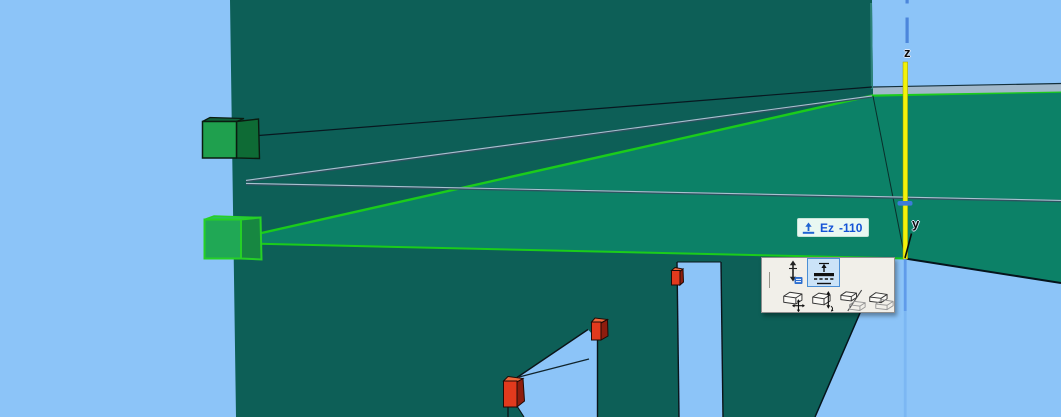 This screenshot has width=1061, height=417. I want to click on palette-button-elevate-element, so click(824, 300).